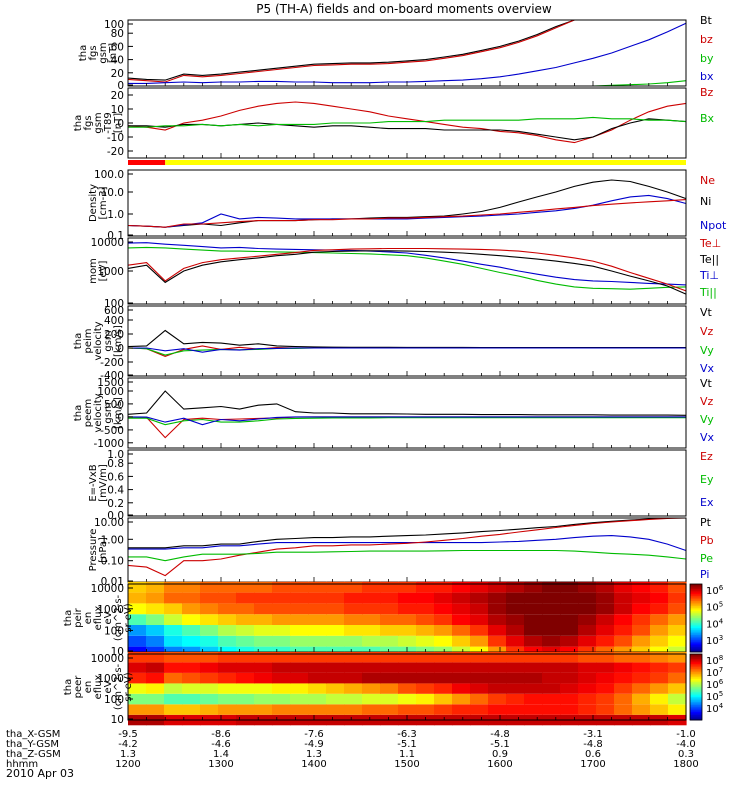 This screenshot has width=750, height=800. I want to click on x-tick-value: 0.6, so click(593, 754).